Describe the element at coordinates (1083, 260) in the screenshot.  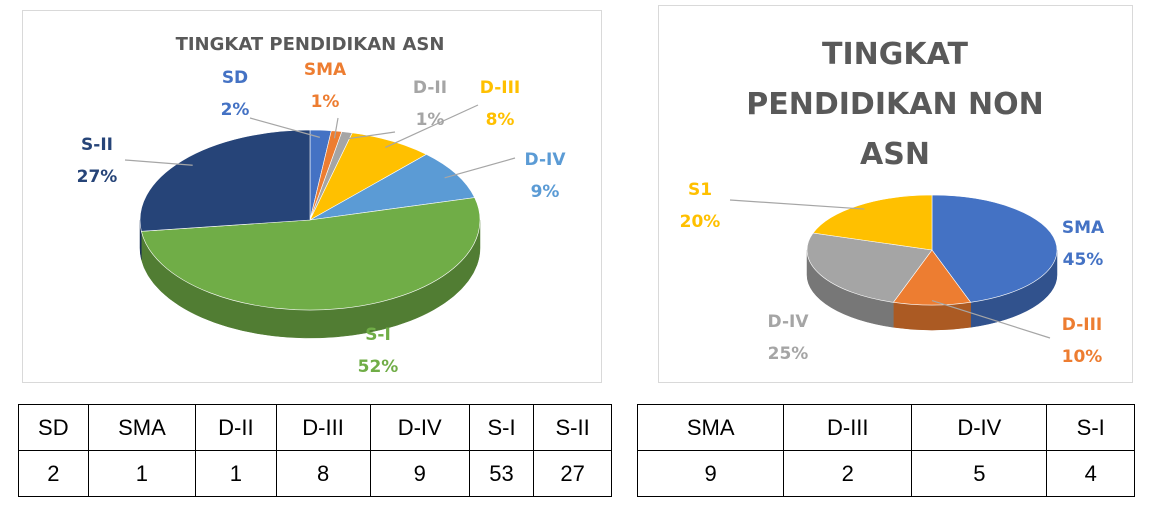
I see `slice-value: 45%` at that location.